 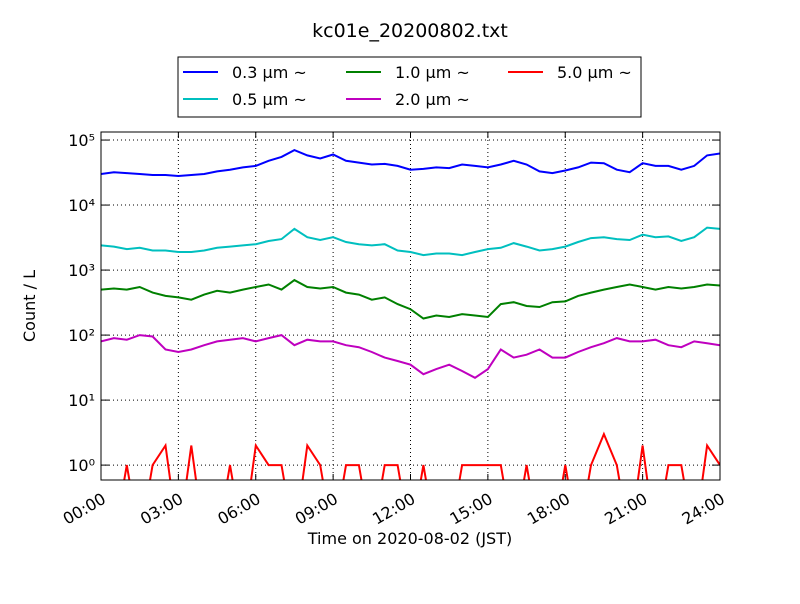 I want to click on y-tick-label: 10², so click(x=81, y=335).